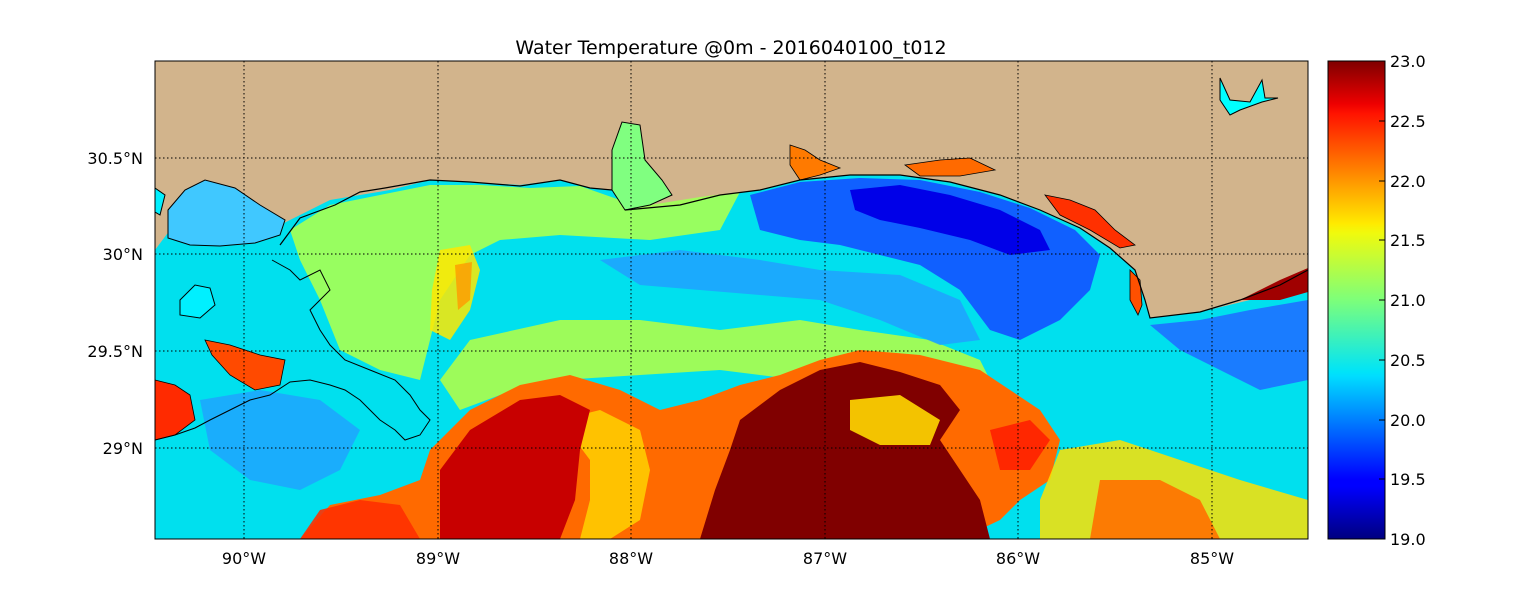 This screenshot has height=600, width=1539. What do you see at coordinates (1408, 181) in the screenshot?
I see `colorbar-tick-label: 22.0` at bounding box center [1408, 181].